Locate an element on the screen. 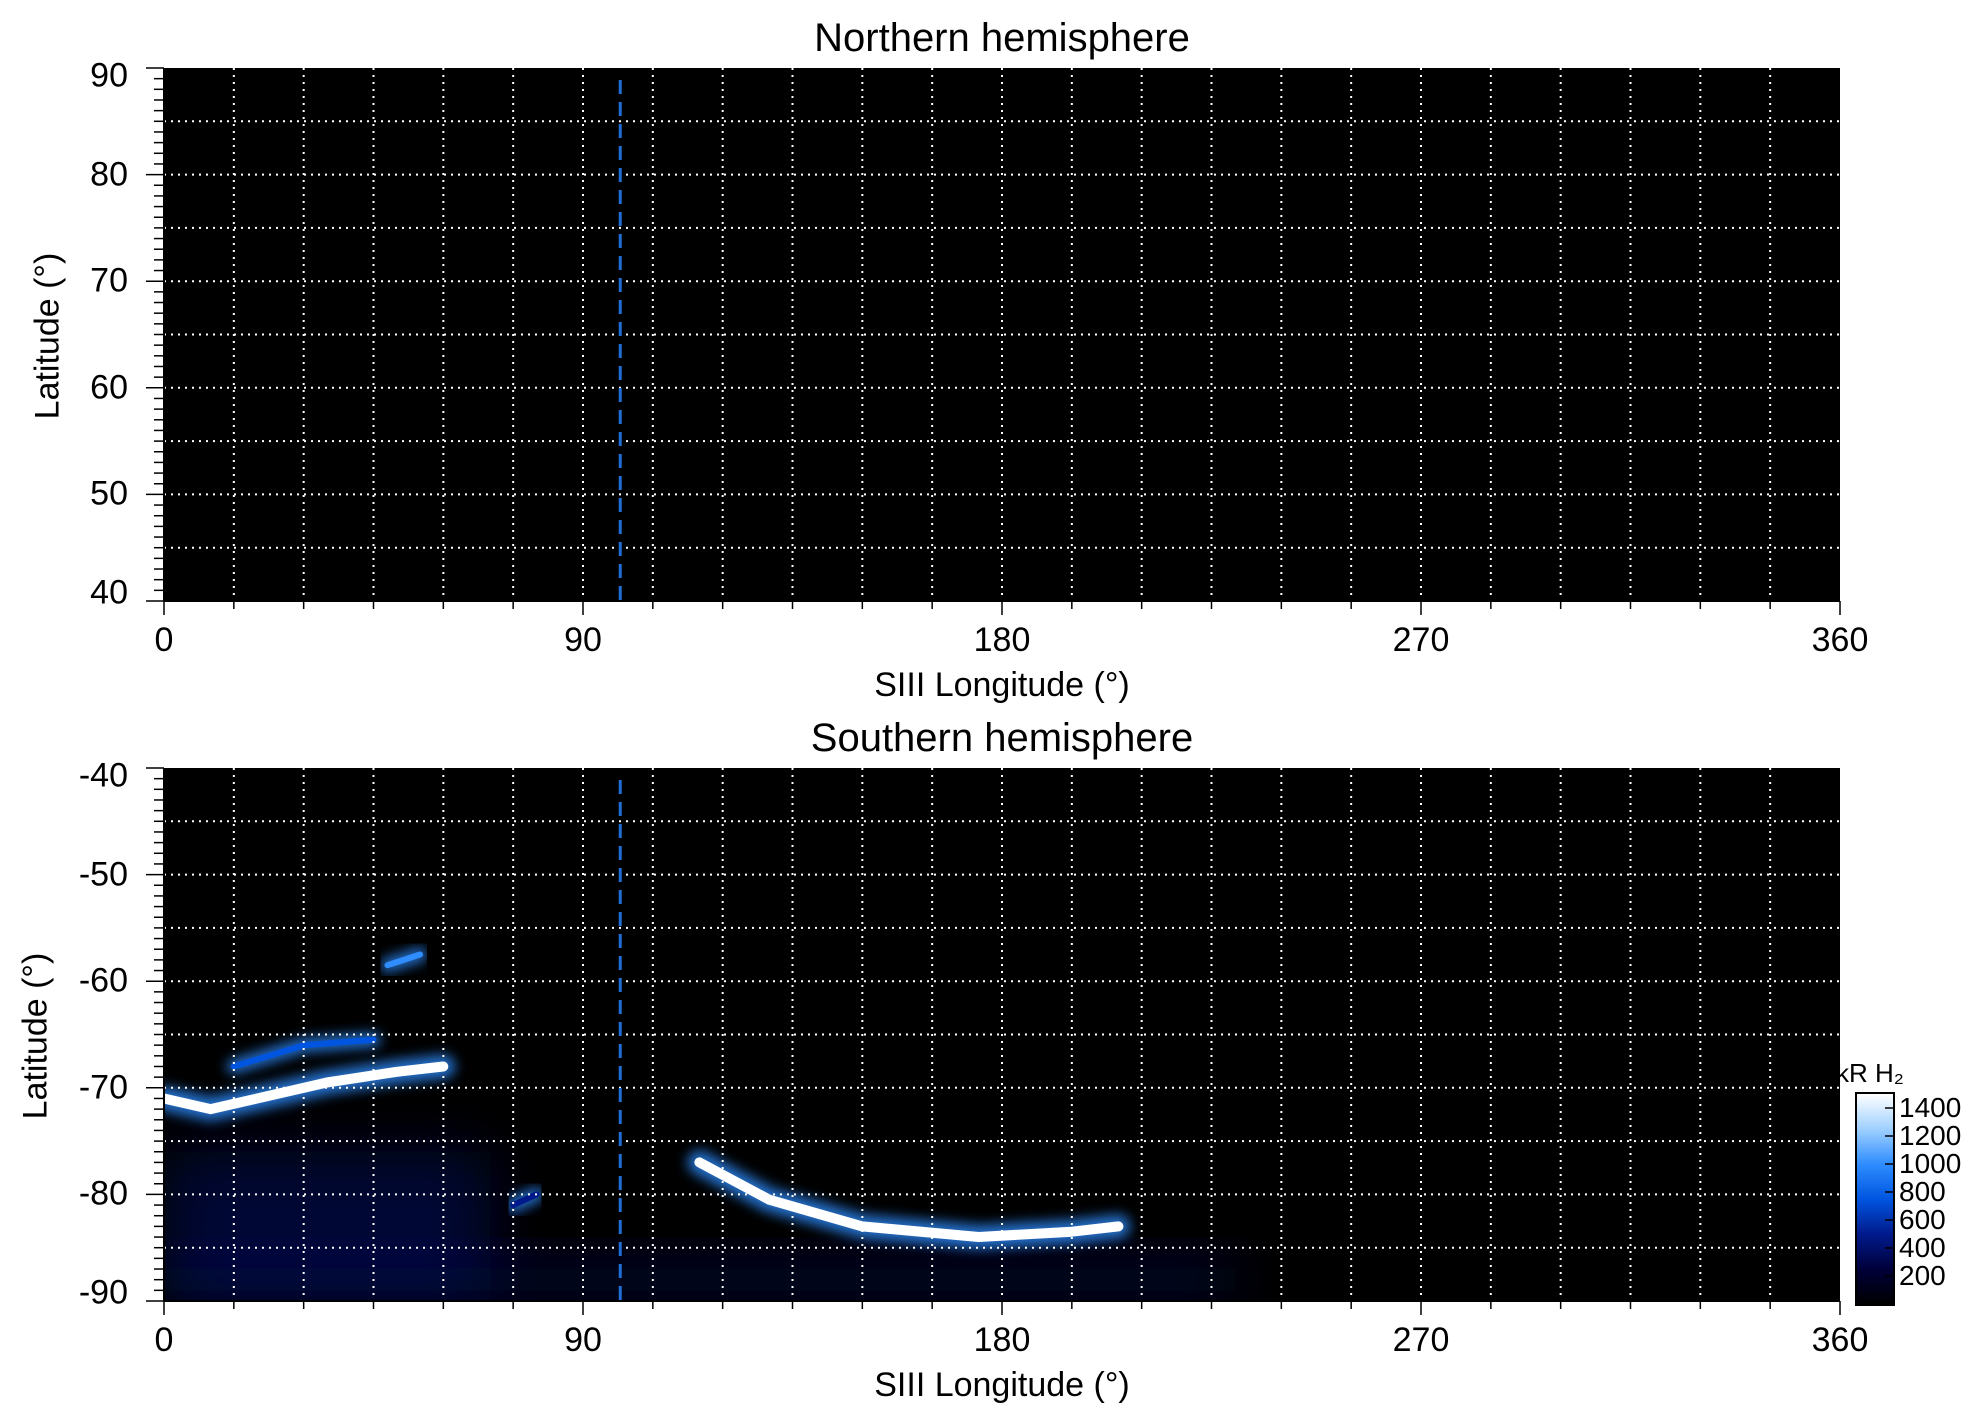 This screenshot has height=1423, width=1983. y-tick-label: -90 is located at coordinates (103, 1292).